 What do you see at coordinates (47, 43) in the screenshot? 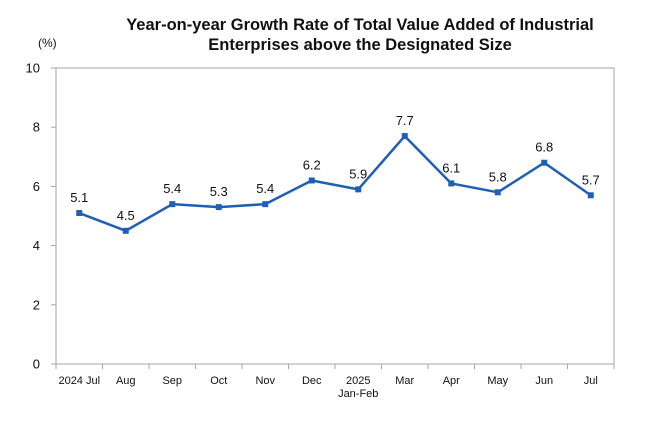
I see `y-axis-unit-label: (%)` at bounding box center [47, 43].